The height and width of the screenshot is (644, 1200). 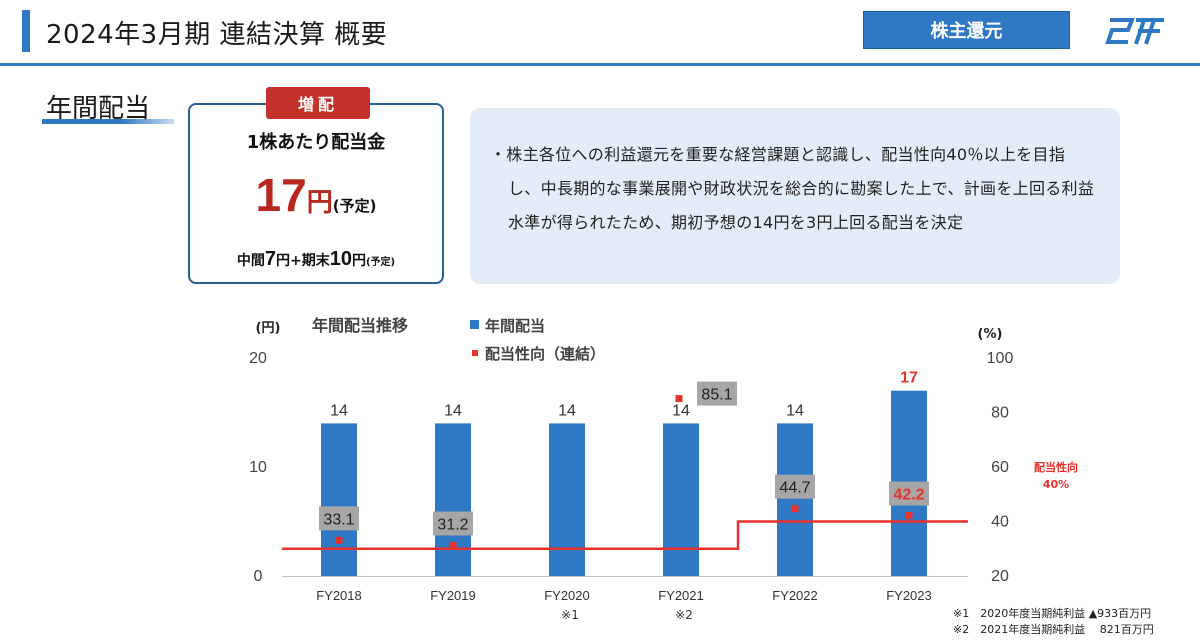 I want to click on dividend-amount: 17円(予定), so click(x=316, y=195).